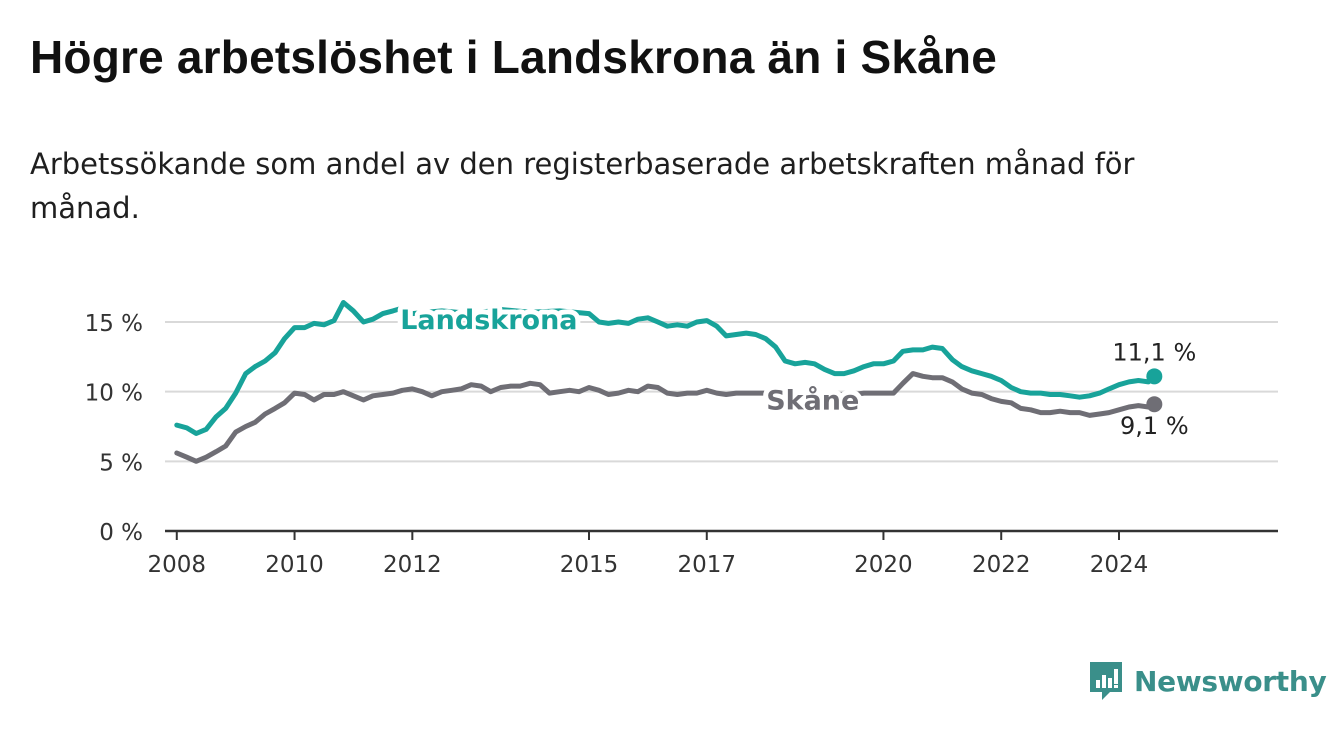 This screenshot has height=734, width=1340. I want to click on end-value-label: 11,1 %, so click(1154, 352).